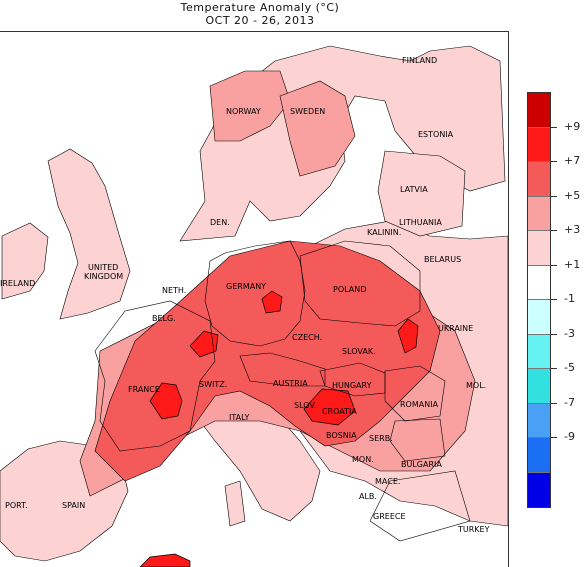 This screenshot has height=567, width=584. Describe the element at coordinates (572, 160) in the screenshot. I see `legend-label: +7` at that location.